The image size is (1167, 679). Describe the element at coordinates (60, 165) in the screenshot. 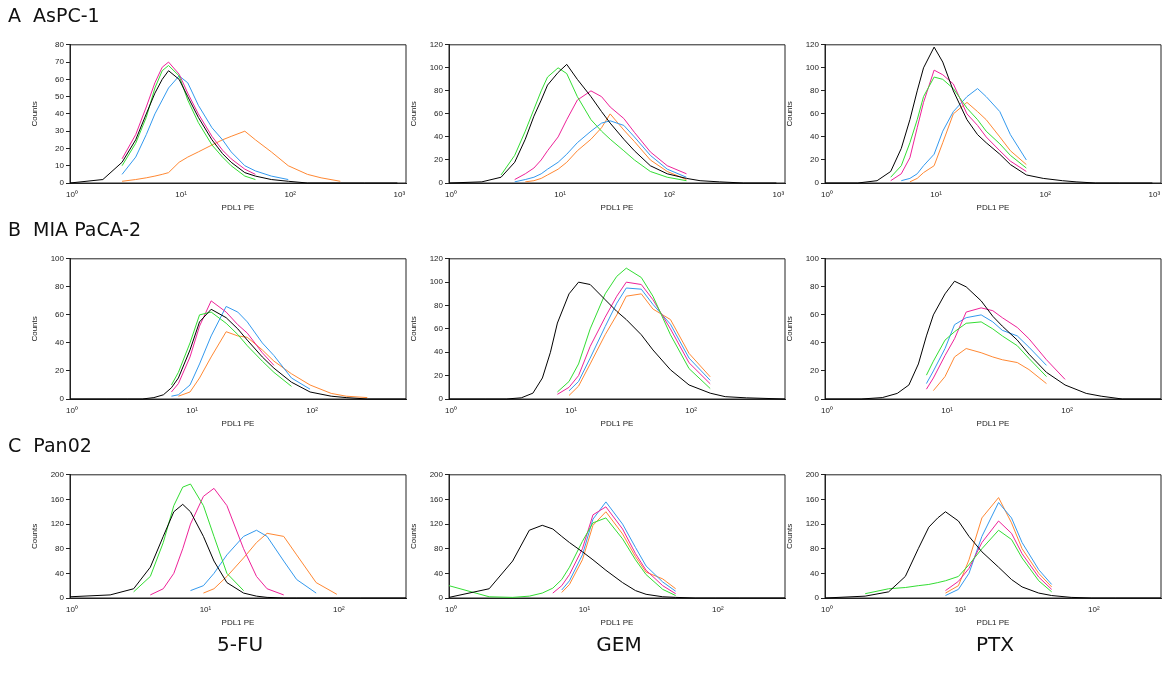

I see `y-tick-label: 10` at that location.